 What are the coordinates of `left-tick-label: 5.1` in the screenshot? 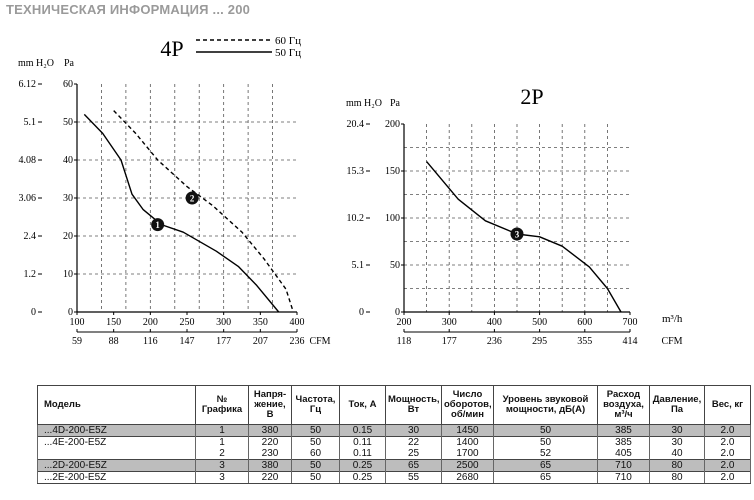 It's located at (358, 265).